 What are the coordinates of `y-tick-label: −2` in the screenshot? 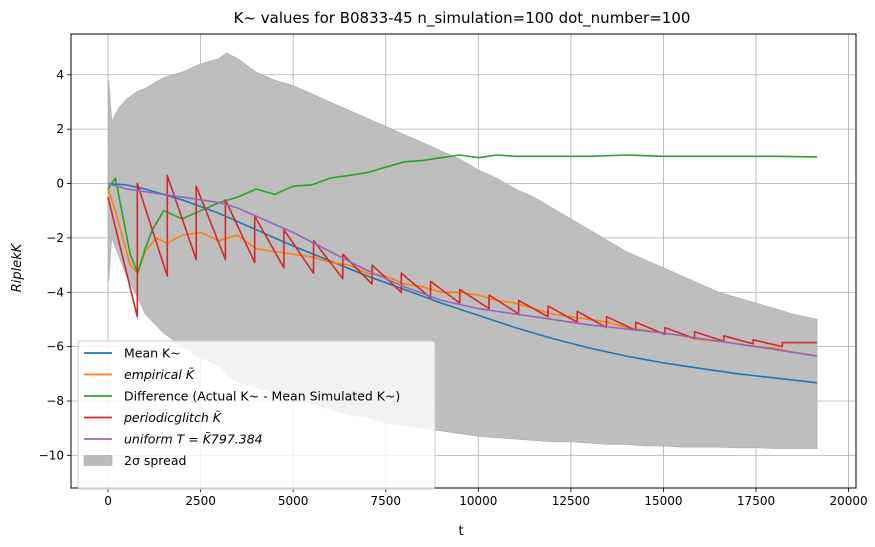 It's located at (55, 238).